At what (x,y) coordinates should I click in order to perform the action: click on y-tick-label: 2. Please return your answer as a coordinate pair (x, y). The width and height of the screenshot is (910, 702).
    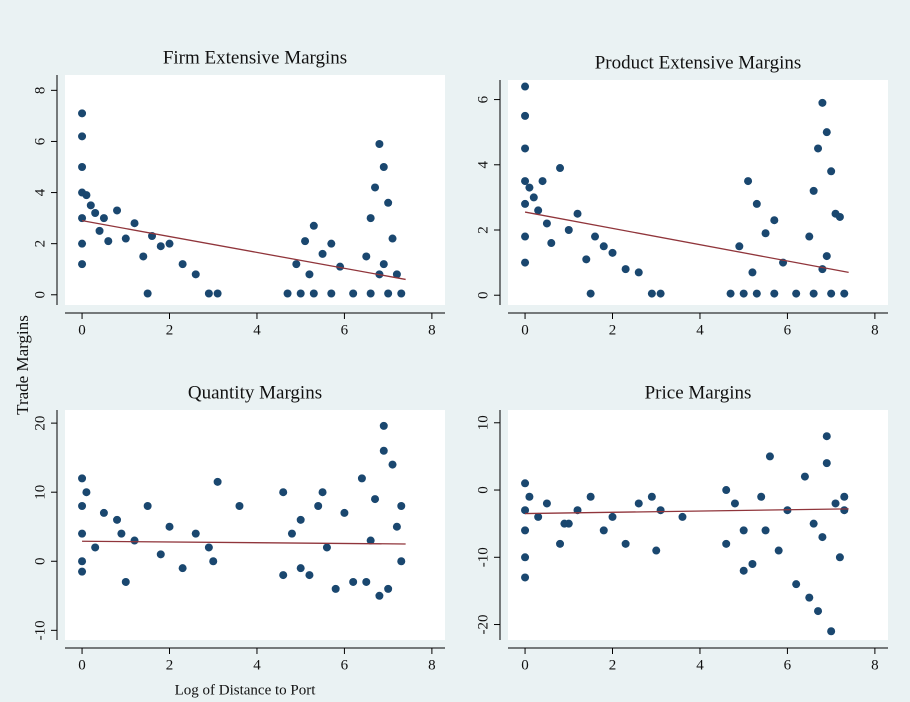
    Looking at the image, I should click on (40, 244).